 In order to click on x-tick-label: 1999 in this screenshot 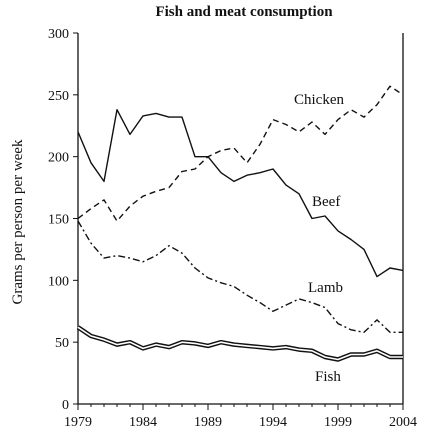, I will do `click(338, 422)`.